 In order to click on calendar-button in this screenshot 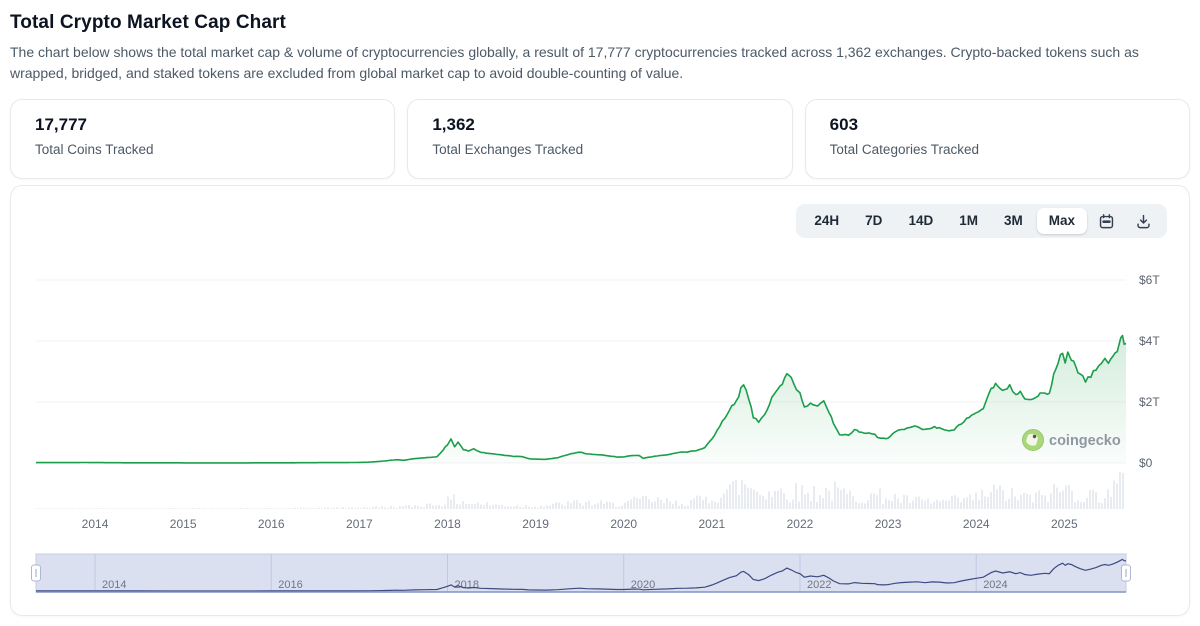, I will do `click(1106, 221)`.